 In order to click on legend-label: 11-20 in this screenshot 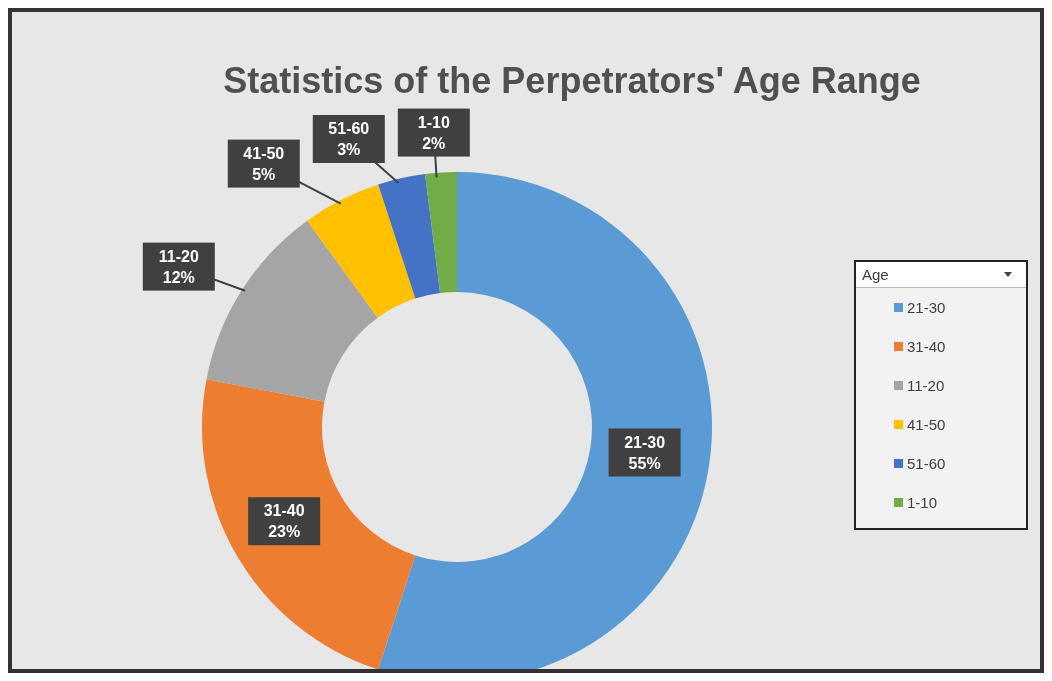, I will do `click(926, 385)`.